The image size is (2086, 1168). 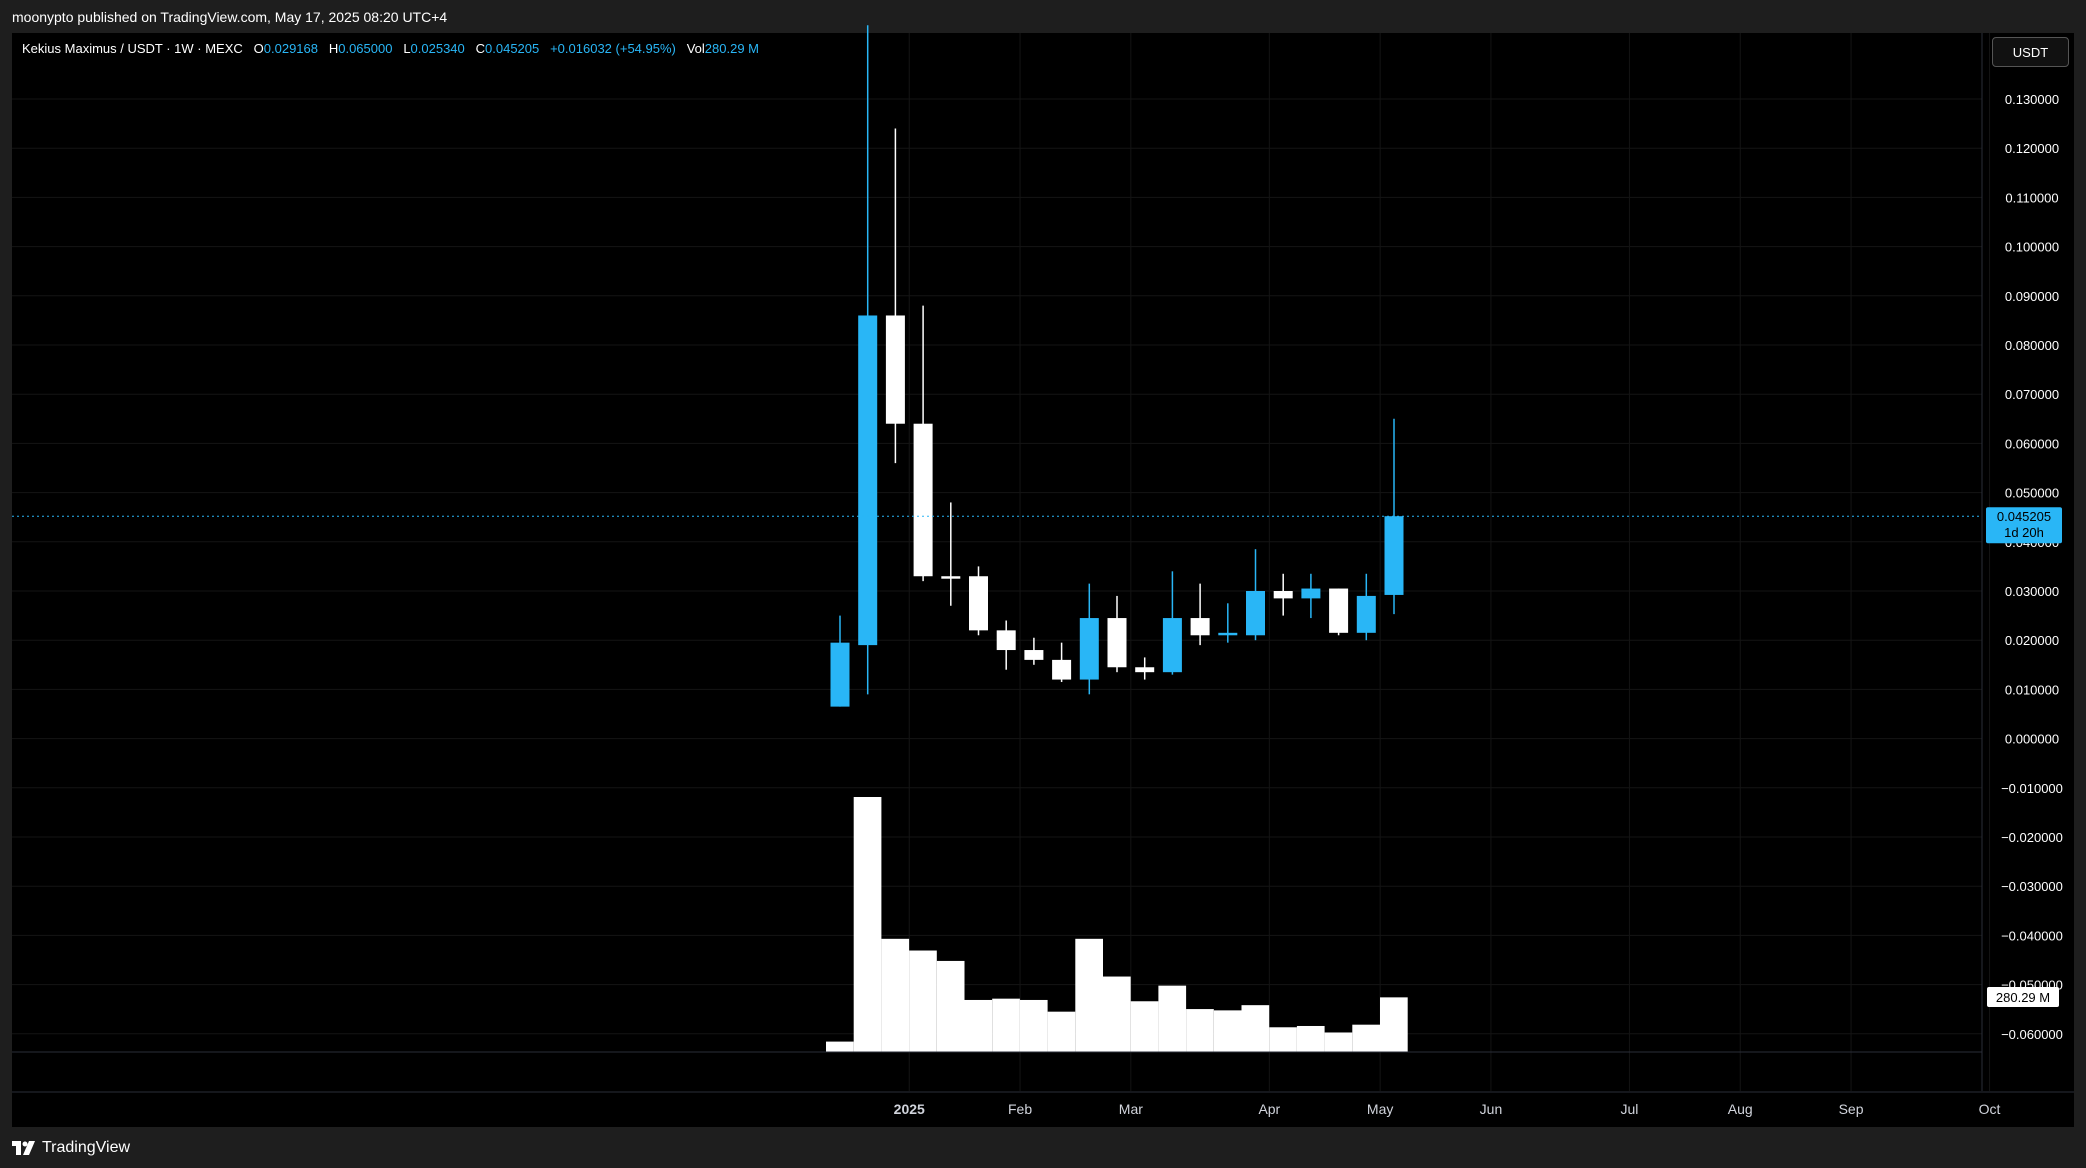 I want to click on price-tick-label: 0.090000, so click(x=2032, y=296).